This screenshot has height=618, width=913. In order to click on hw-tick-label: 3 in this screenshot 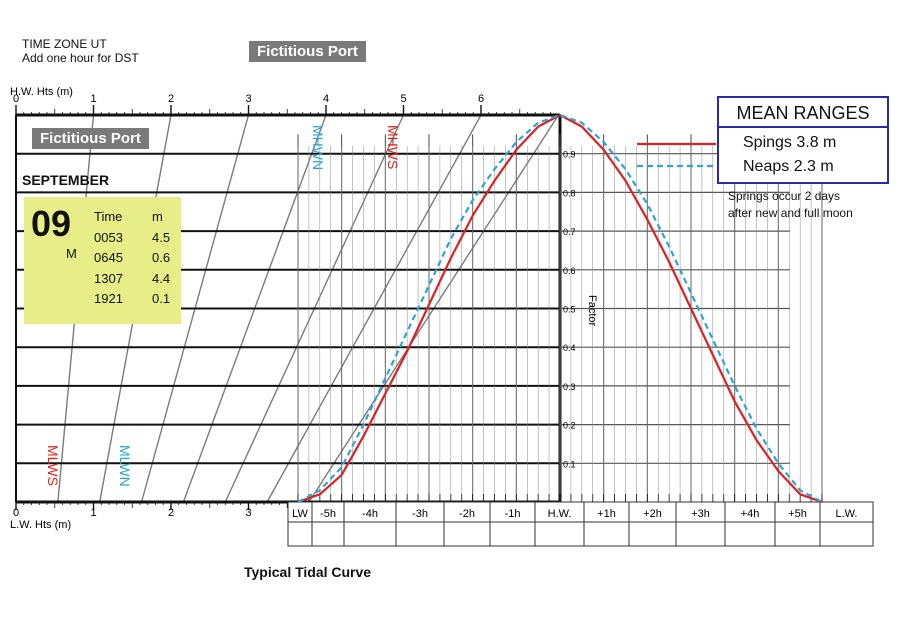, I will do `click(248, 99)`.